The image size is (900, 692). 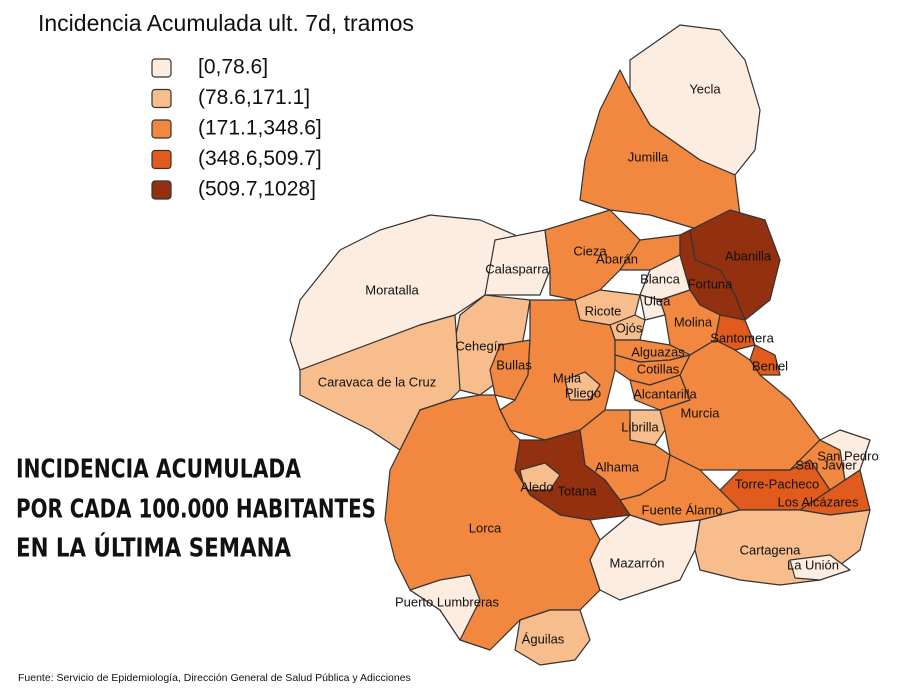 I want to click on municipality-label: Lorca, so click(x=485, y=527).